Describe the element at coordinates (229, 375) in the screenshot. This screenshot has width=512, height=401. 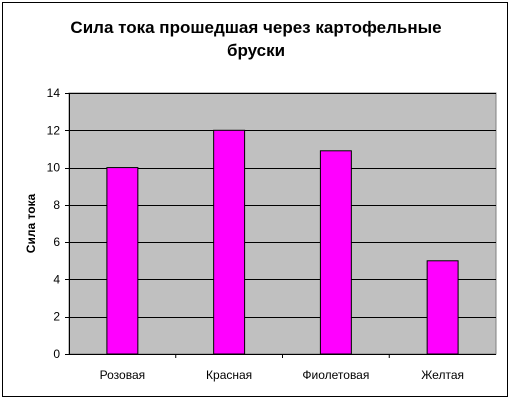
I see `x-tick-label: Красная` at that location.